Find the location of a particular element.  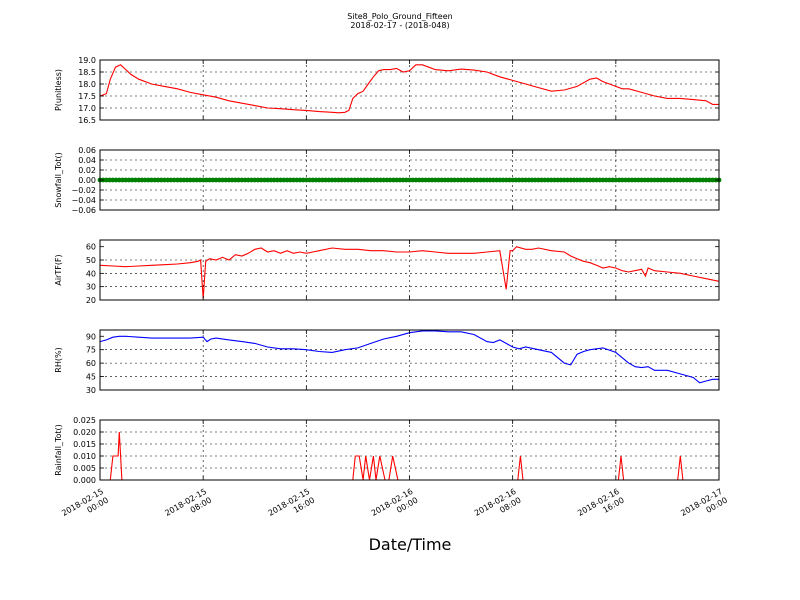

x-axis-label: Date/Time is located at coordinates (410, 544).